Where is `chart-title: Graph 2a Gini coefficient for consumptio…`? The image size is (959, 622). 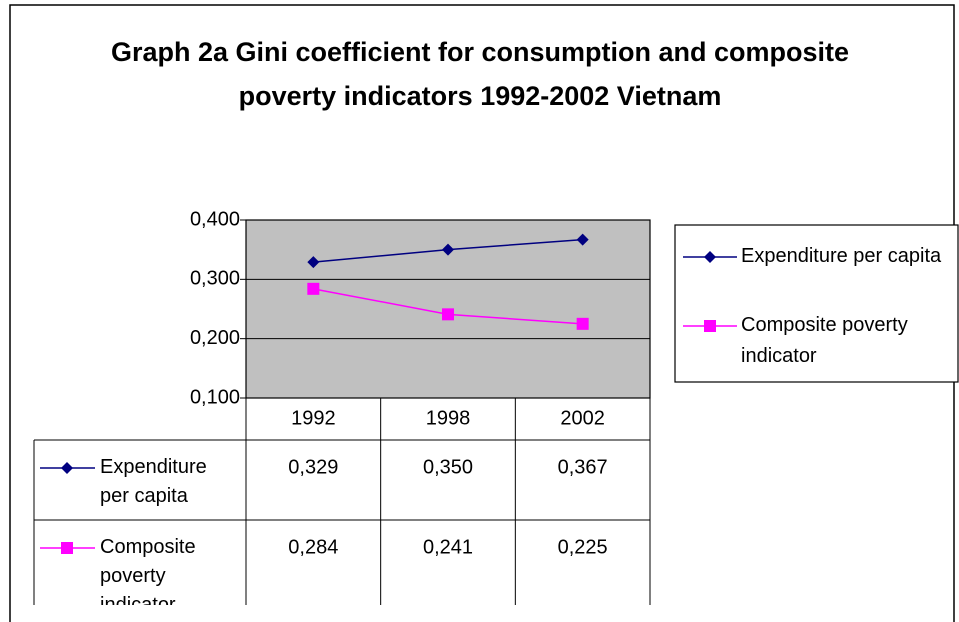 chart-title: Graph 2a Gini coefficient for consumptio… is located at coordinates (480, 74).